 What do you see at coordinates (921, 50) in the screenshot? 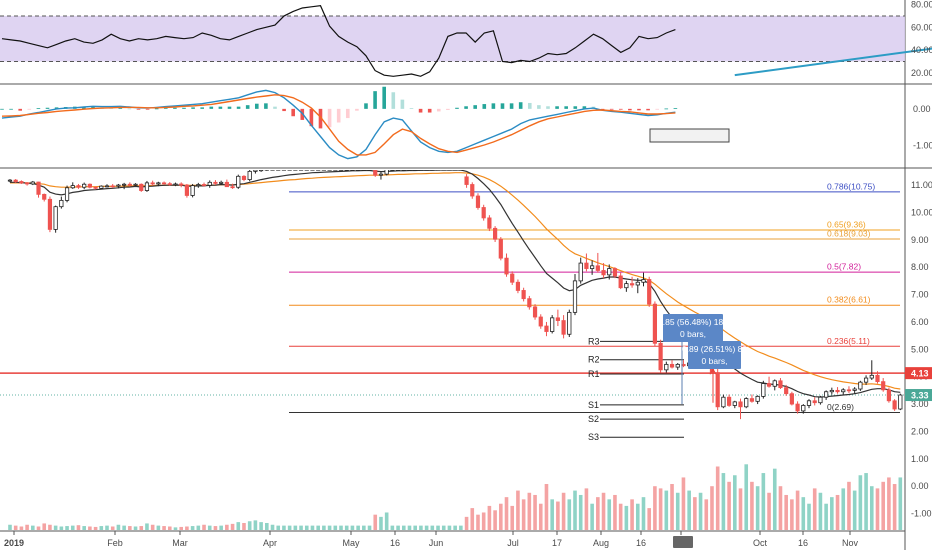
I see `rsi-y-tick-label: 40.00` at bounding box center [921, 50].